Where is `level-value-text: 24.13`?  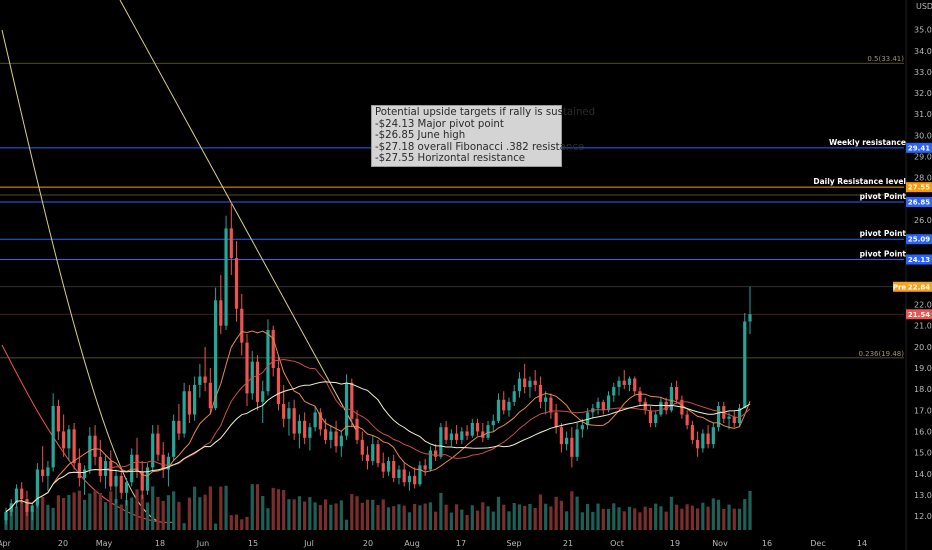 level-value-text: 24.13 is located at coordinates (919, 260).